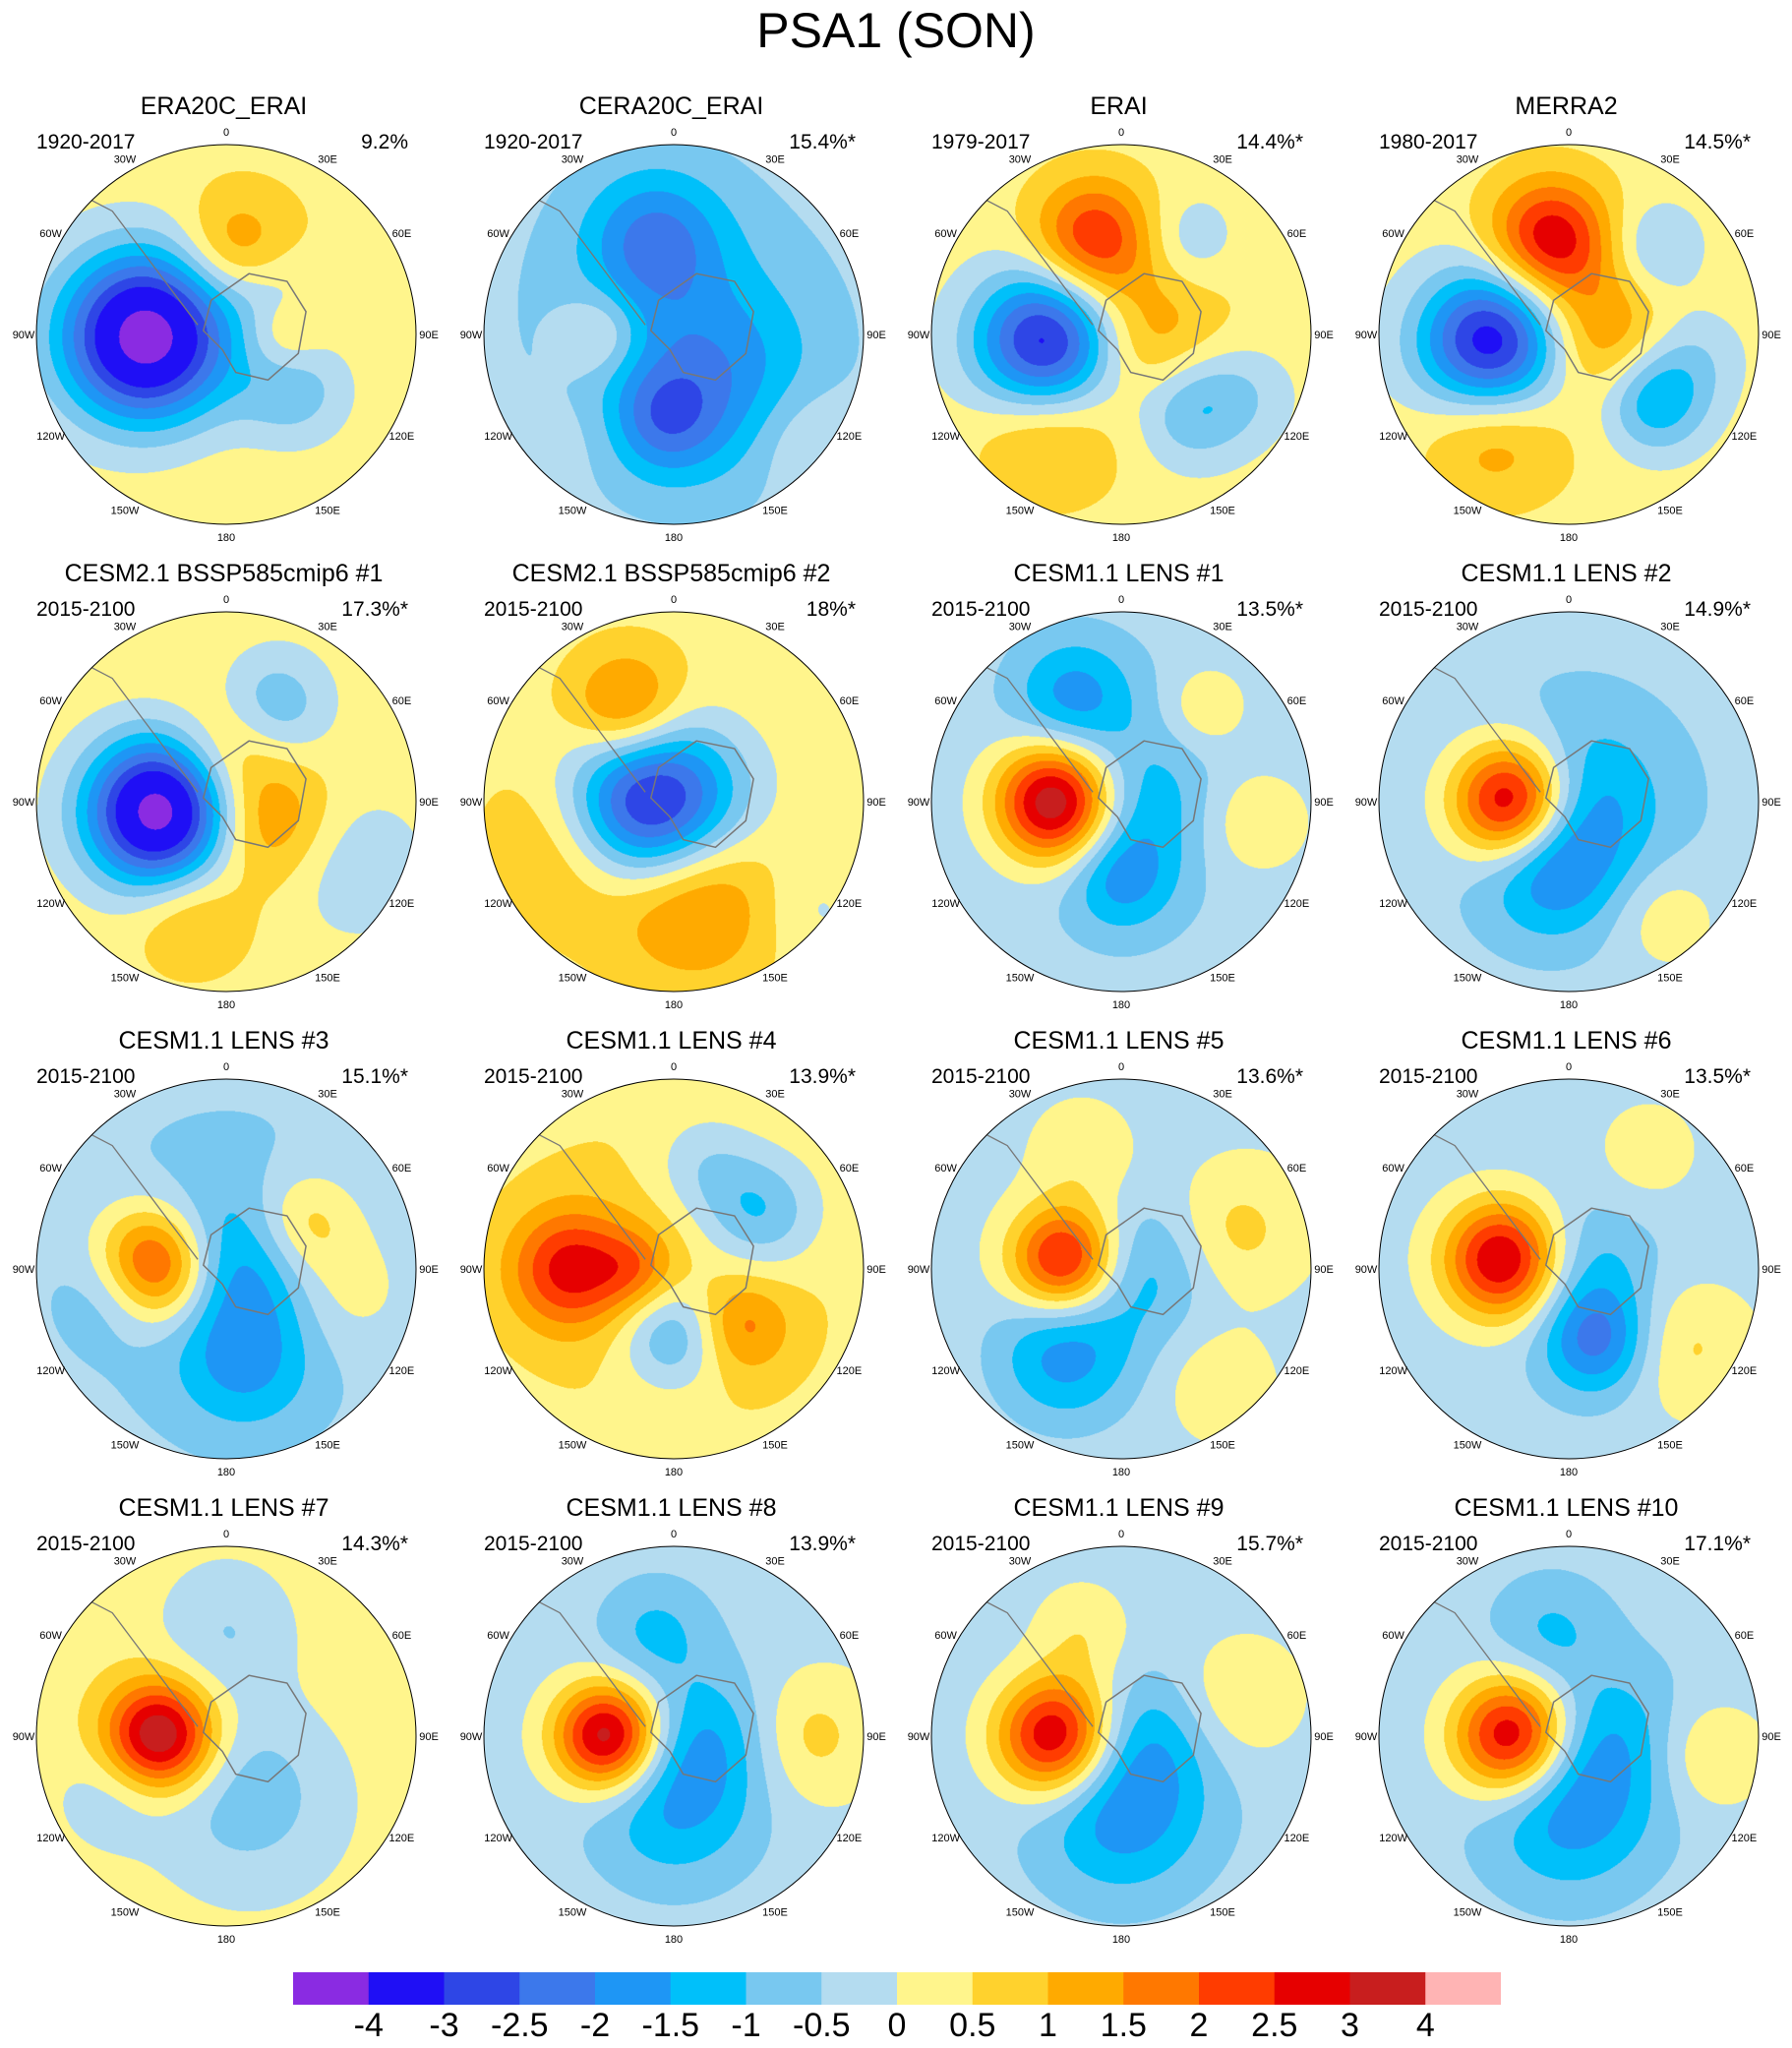  Describe the element at coordinates (223, 1508) in the screenshot. I see `panel-title: CESM1.1 LENS #7` at that location.